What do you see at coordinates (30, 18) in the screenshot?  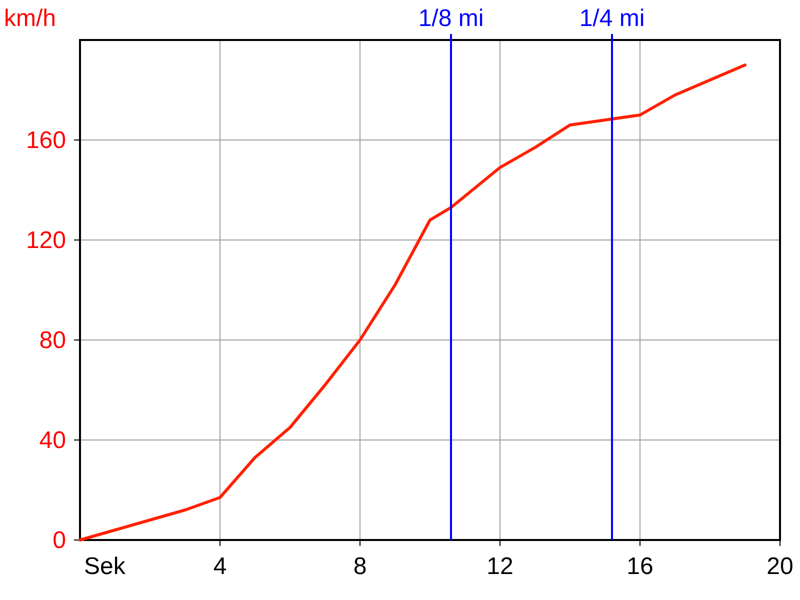 I see `y-axis-title: km/h` at bounding box center [30, 18].